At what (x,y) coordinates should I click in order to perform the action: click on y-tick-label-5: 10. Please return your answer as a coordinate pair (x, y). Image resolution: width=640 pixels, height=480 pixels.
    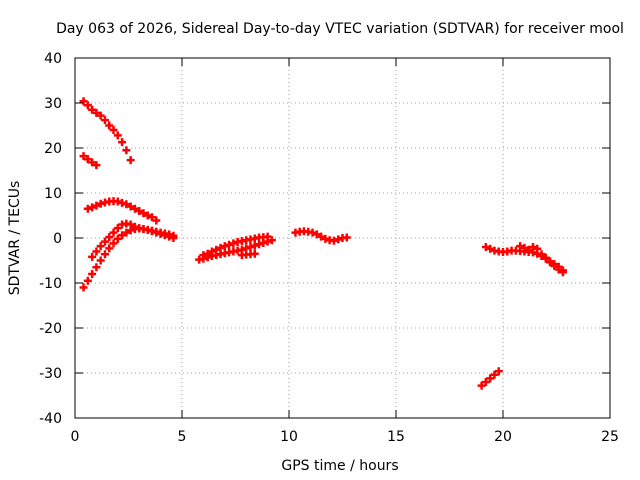
    Looking at the image, I should click on (53, 194).